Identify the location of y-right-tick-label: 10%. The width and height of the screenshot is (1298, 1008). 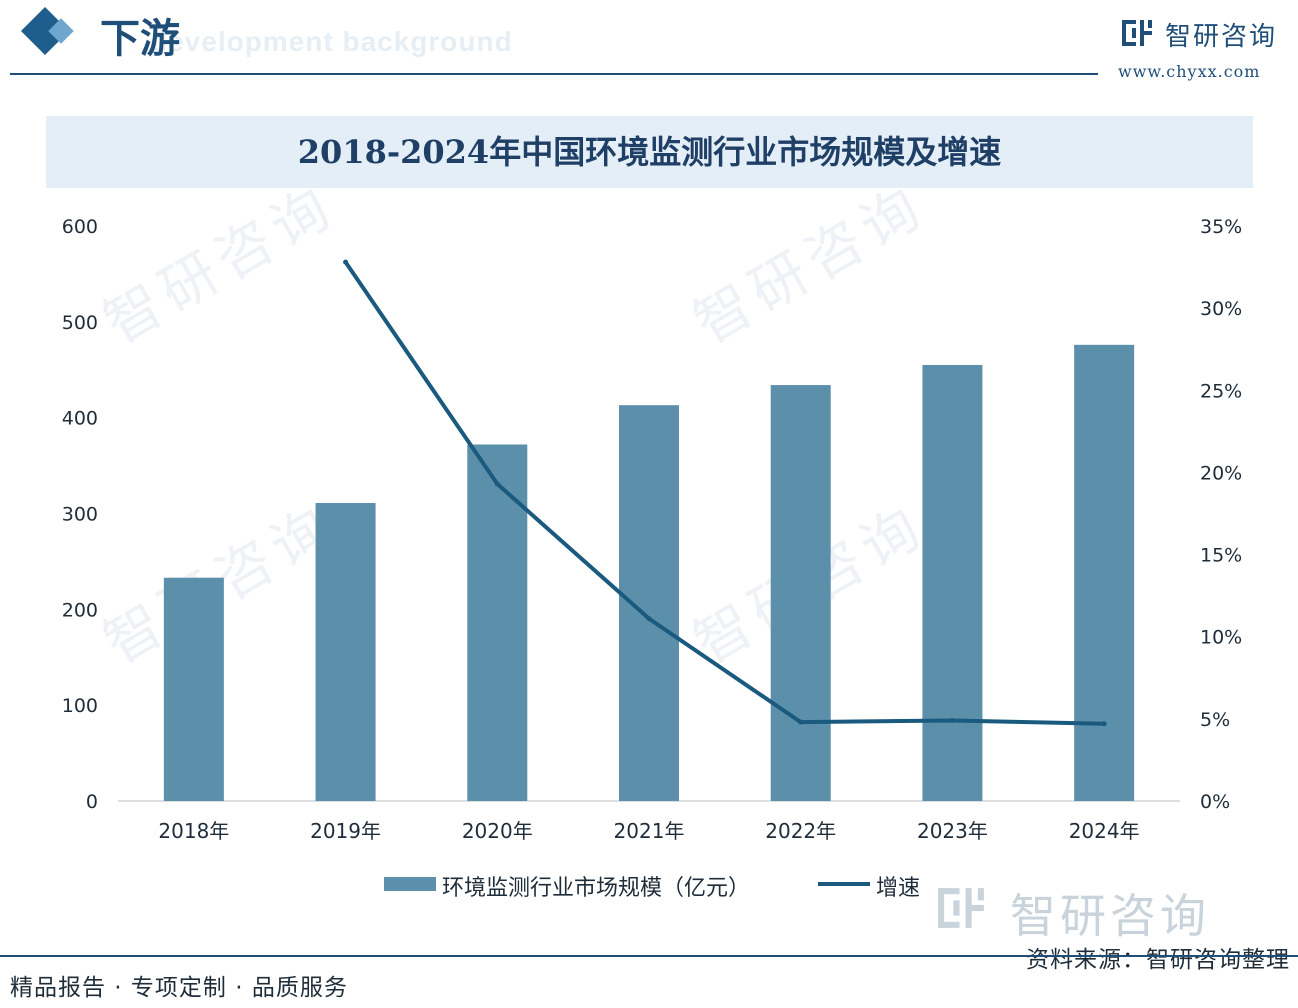
(1221, 638).